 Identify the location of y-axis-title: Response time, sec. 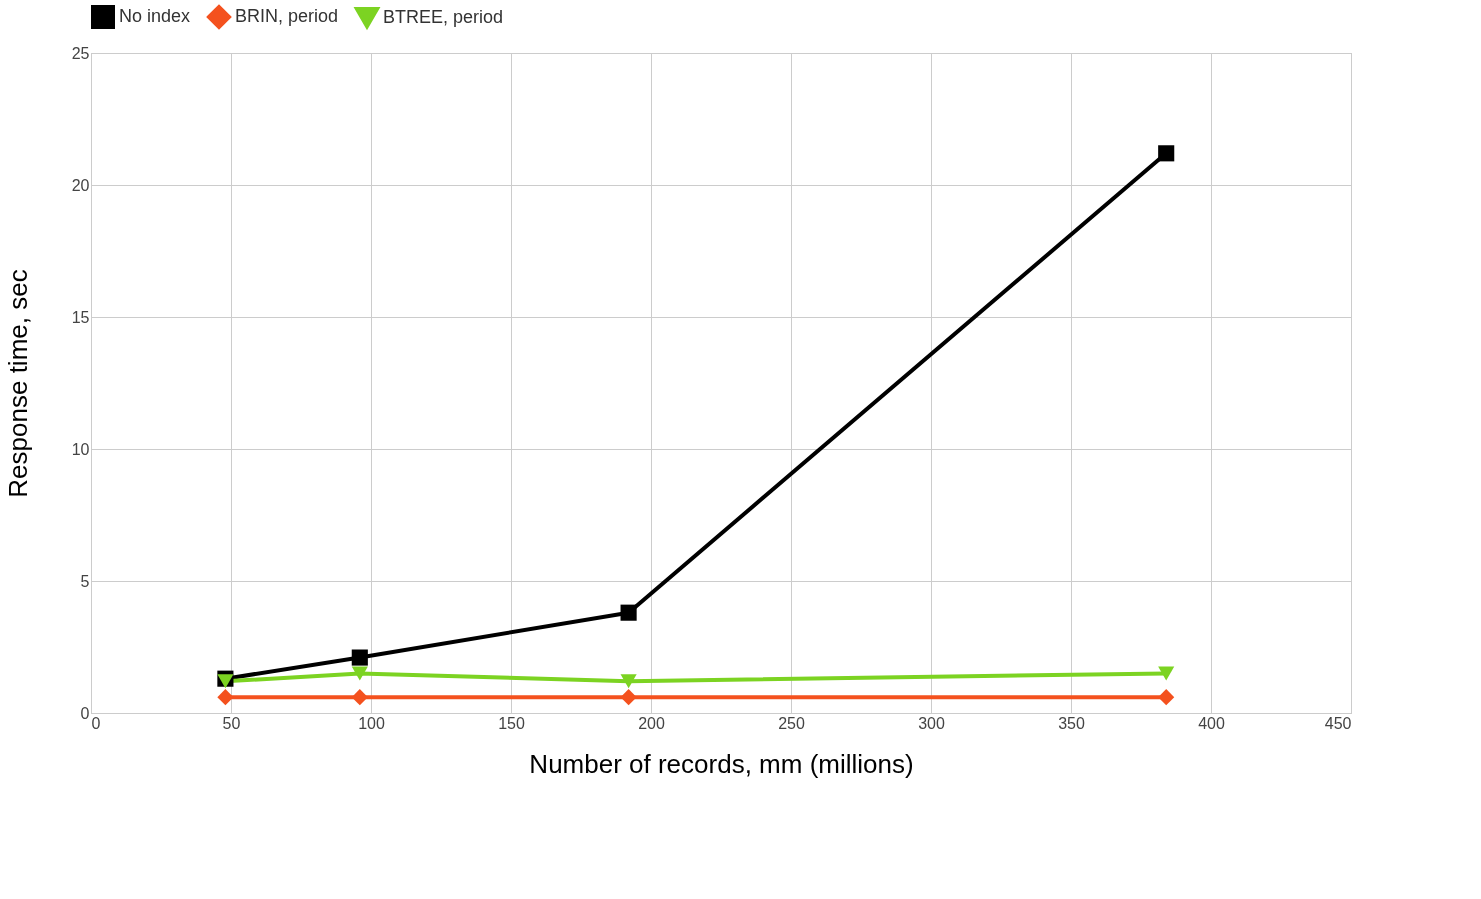
(17, 383).